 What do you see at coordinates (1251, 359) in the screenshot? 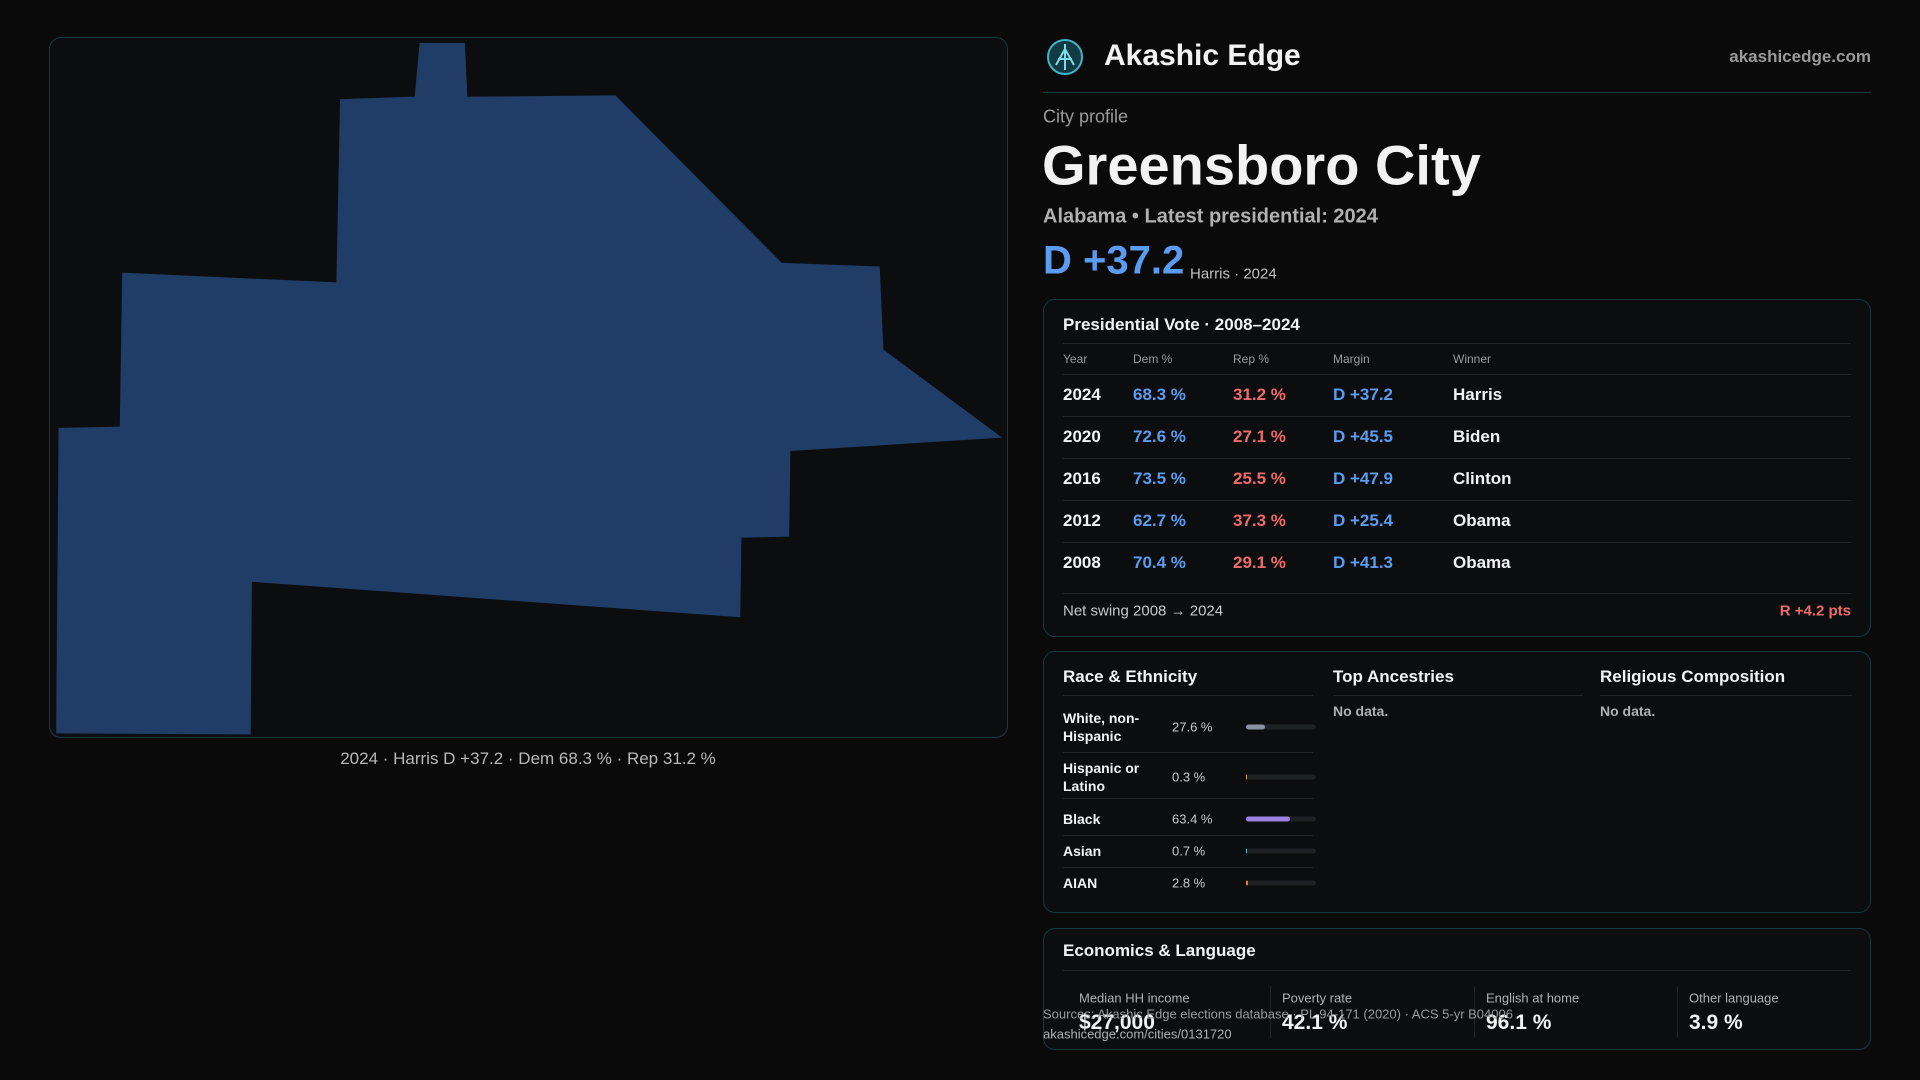
I see `column-header: Rep %` at bounding box center [1251, 359].